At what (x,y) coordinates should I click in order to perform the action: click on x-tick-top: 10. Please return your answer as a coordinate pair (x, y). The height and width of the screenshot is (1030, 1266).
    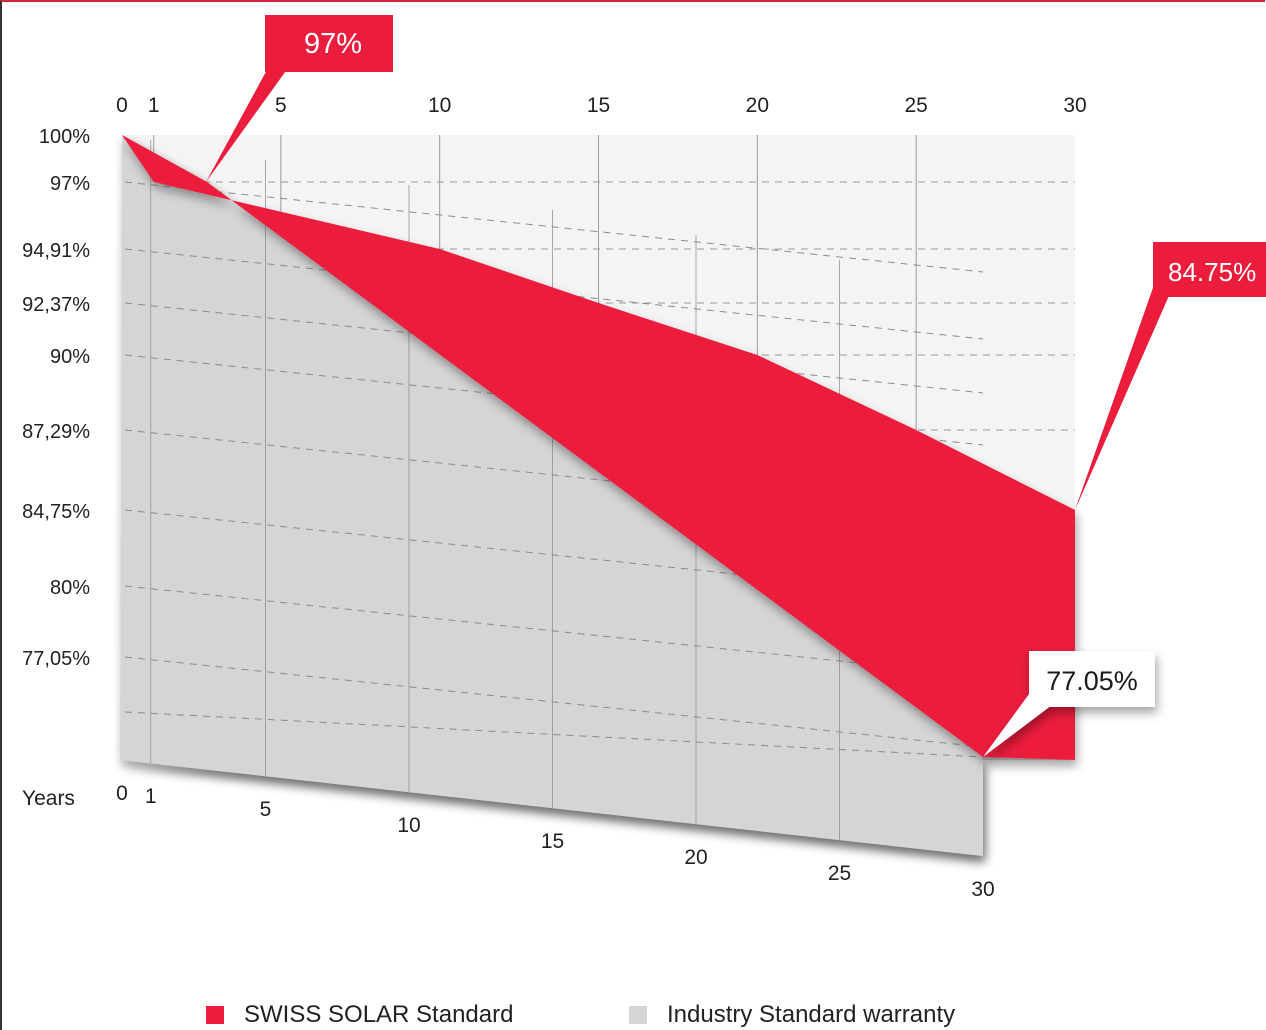
    Looking at the image, I should click on (439, 105).